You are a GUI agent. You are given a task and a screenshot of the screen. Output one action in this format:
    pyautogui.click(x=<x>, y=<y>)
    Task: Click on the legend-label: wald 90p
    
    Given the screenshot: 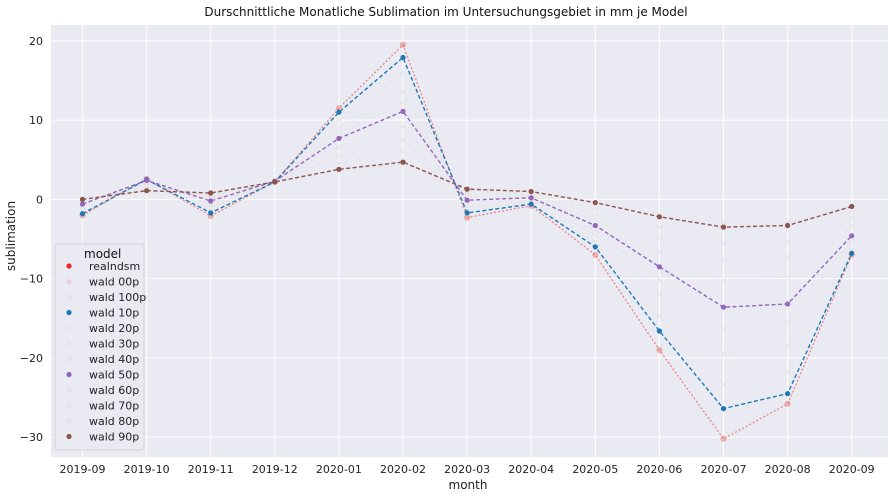 What is the action you would take?
    pyautogui.click(x=114, y=437)
    